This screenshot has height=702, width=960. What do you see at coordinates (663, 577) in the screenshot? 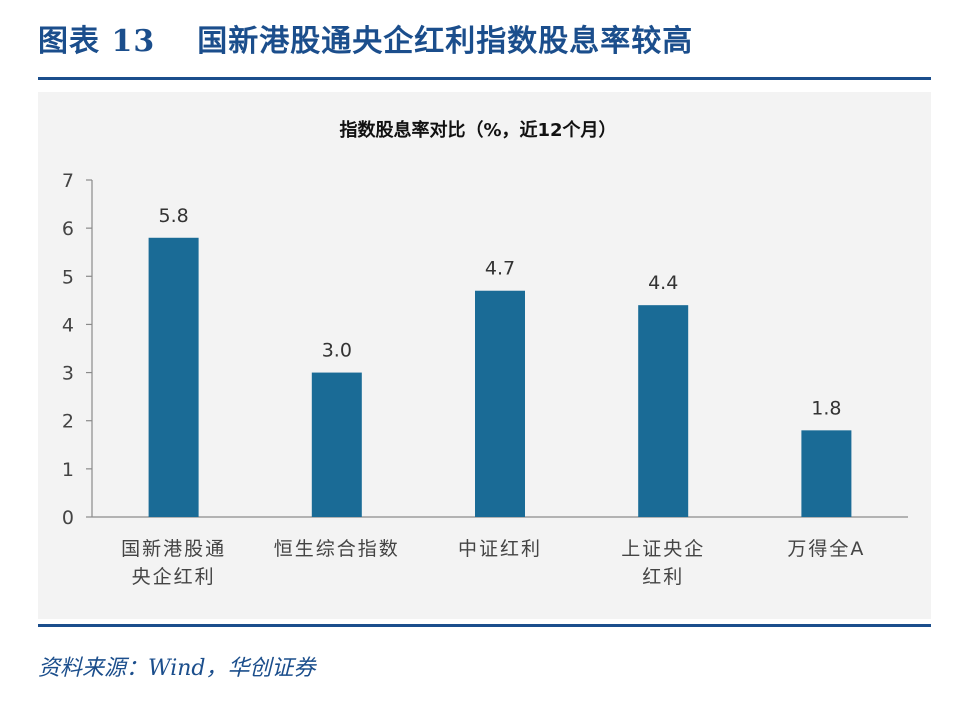
I see `x-tick-label: 红利` at bounding box center [663, 577].